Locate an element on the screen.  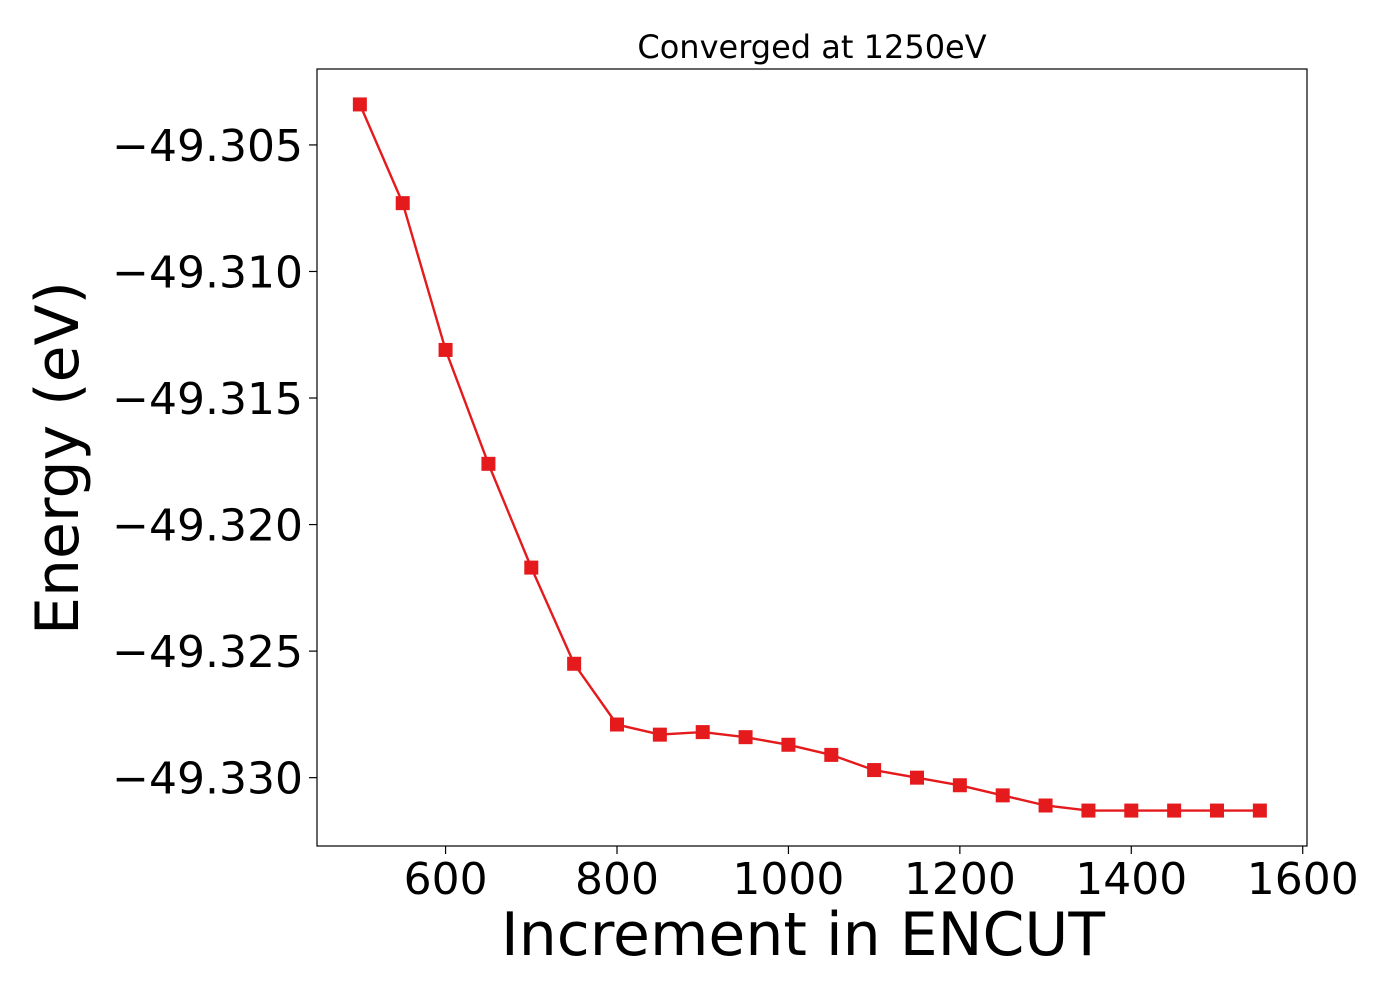
x-tick-label: 800 is located at coordinates (617, 879).